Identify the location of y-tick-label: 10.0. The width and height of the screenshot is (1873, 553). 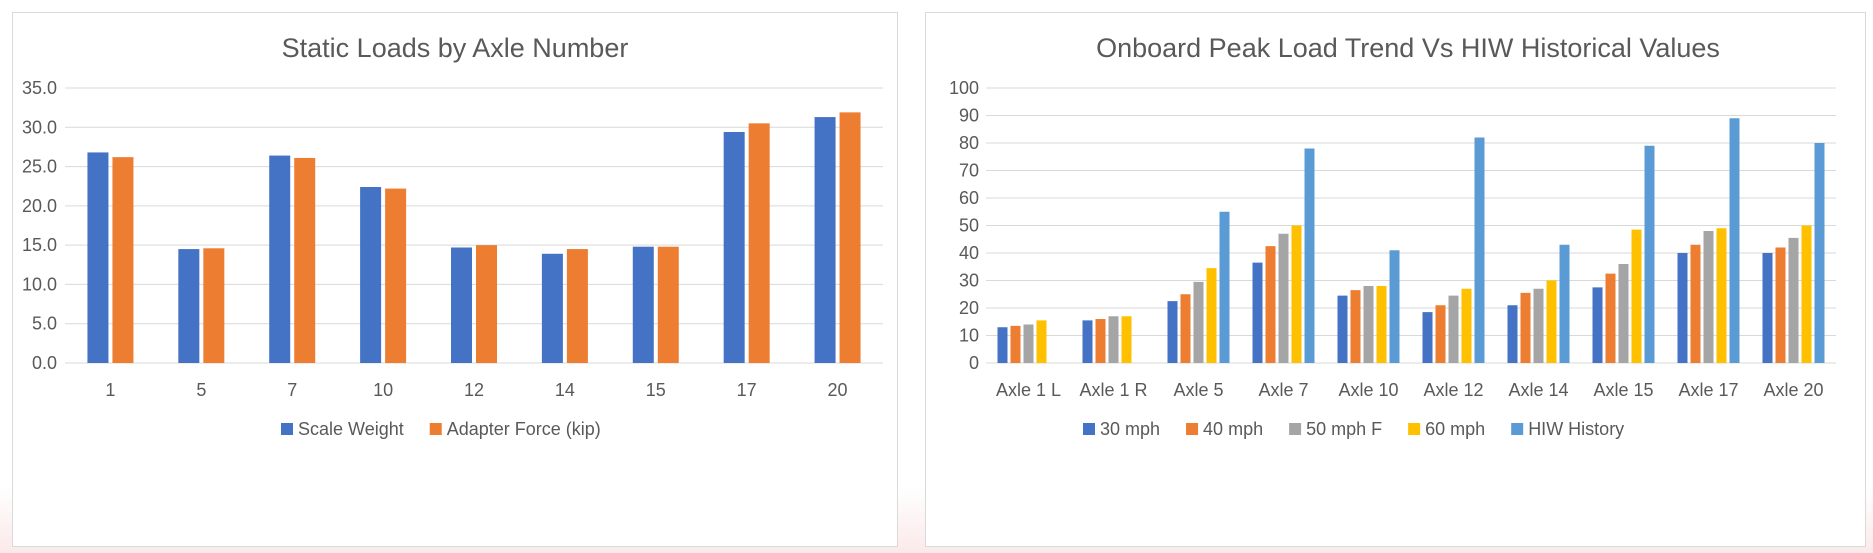
(39, 284).